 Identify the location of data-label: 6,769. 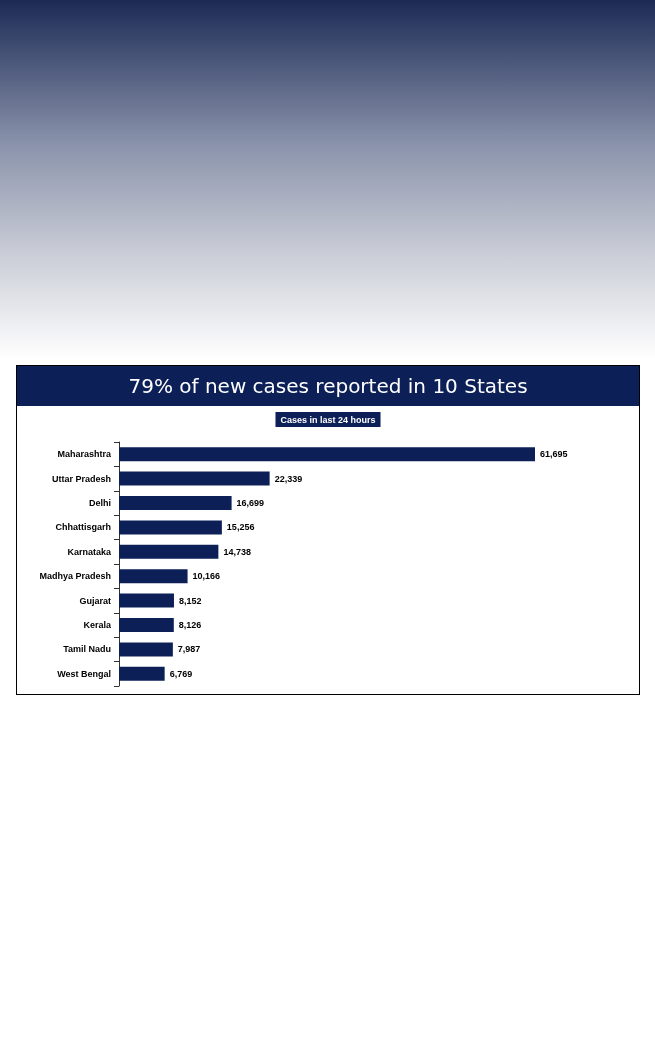
(181, 673).